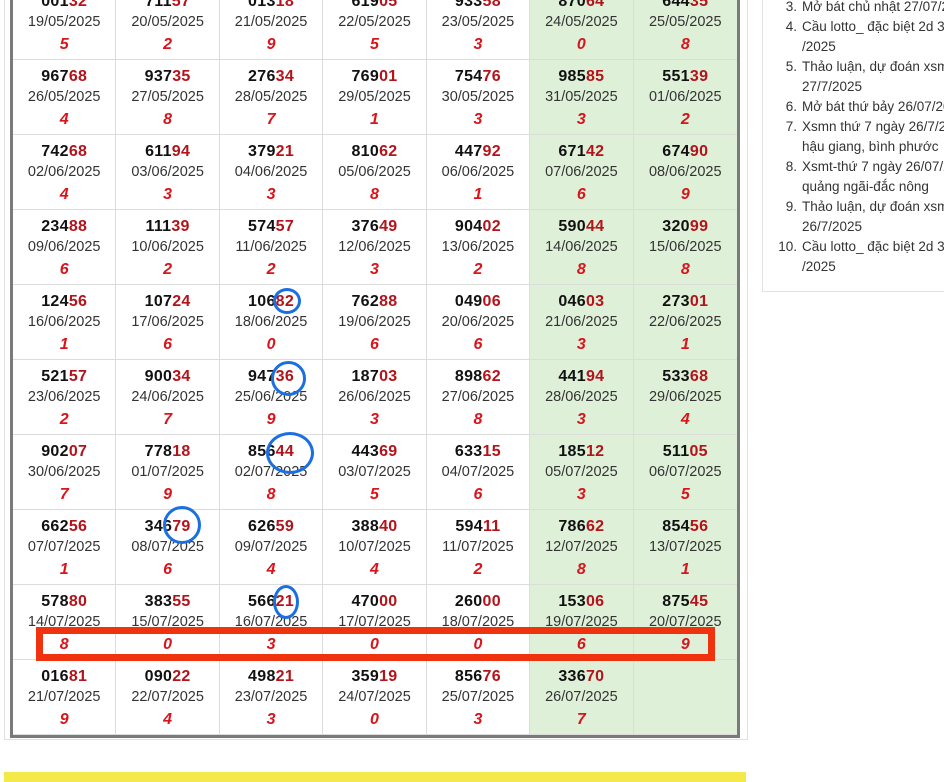 Image resolution: width=944 pixels, height=782 pixels. I want to click on result-digit: 1, so click(478, 194).